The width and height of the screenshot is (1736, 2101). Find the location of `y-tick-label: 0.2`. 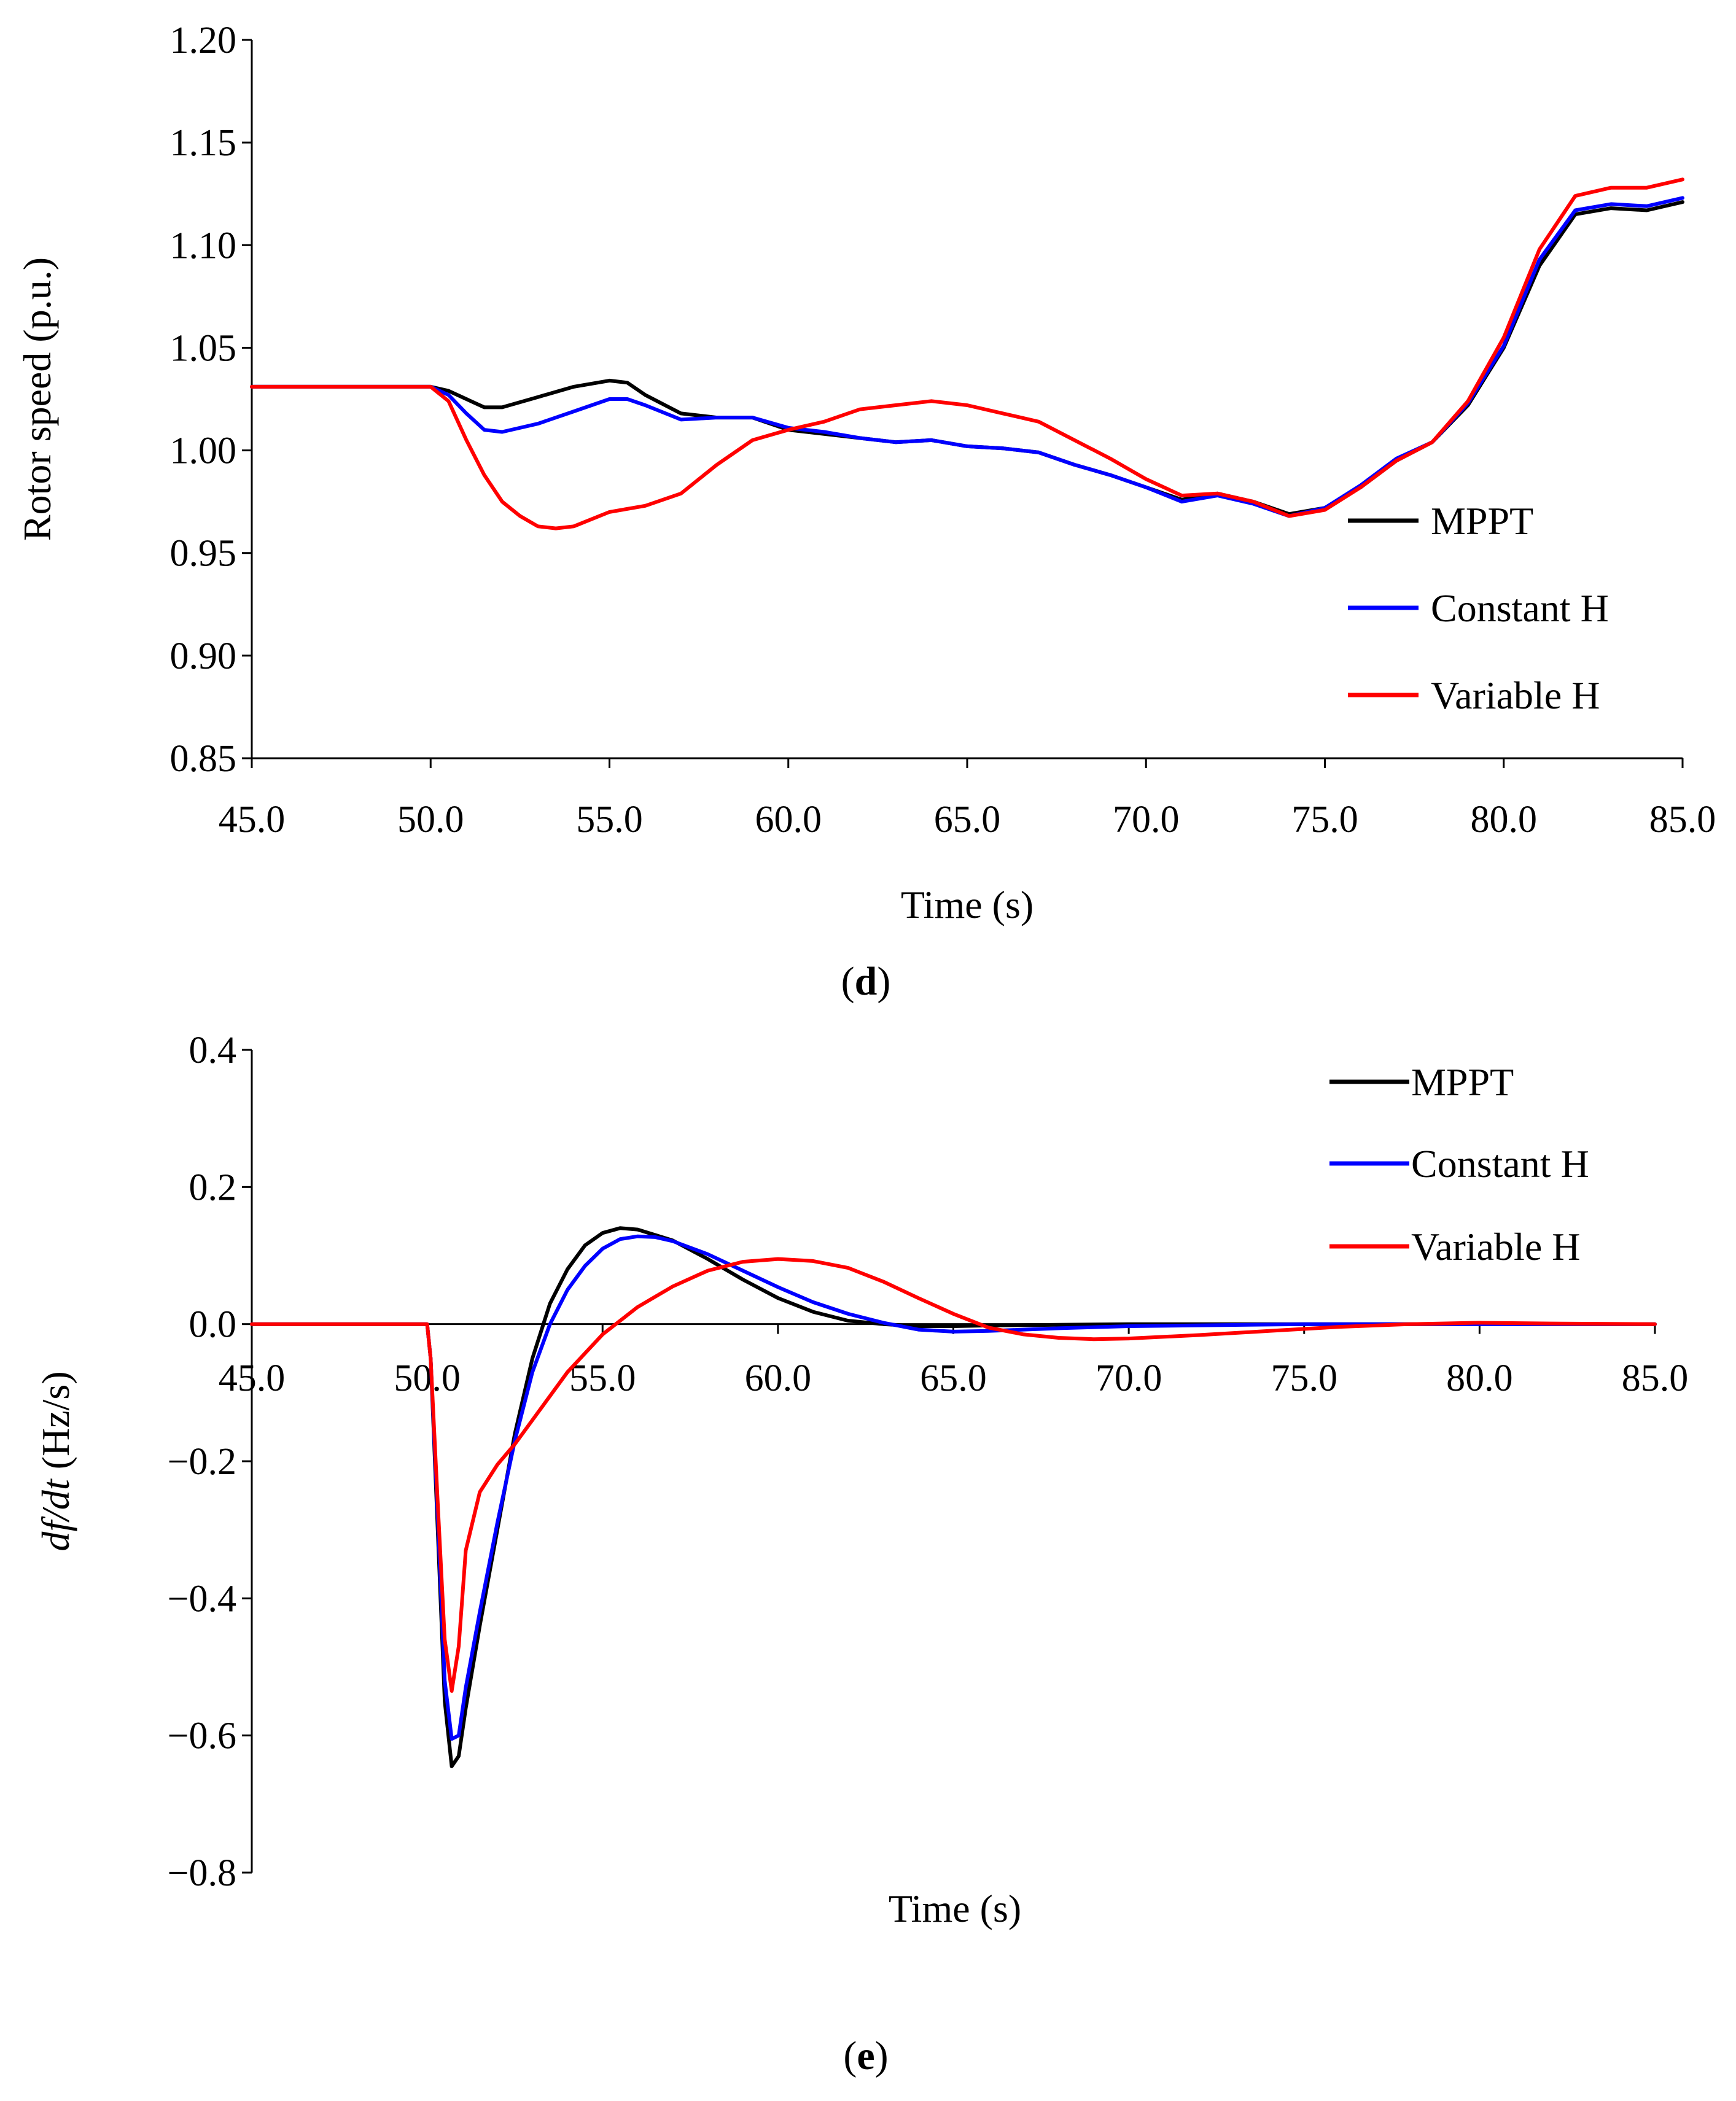

y-tick-label: 0.2 is located at coordinates (213, 1187).